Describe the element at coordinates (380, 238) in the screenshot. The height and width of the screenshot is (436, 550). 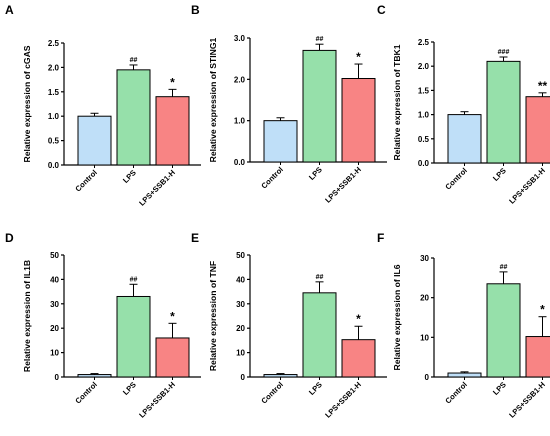
I see `panel-letter: F` at that location.